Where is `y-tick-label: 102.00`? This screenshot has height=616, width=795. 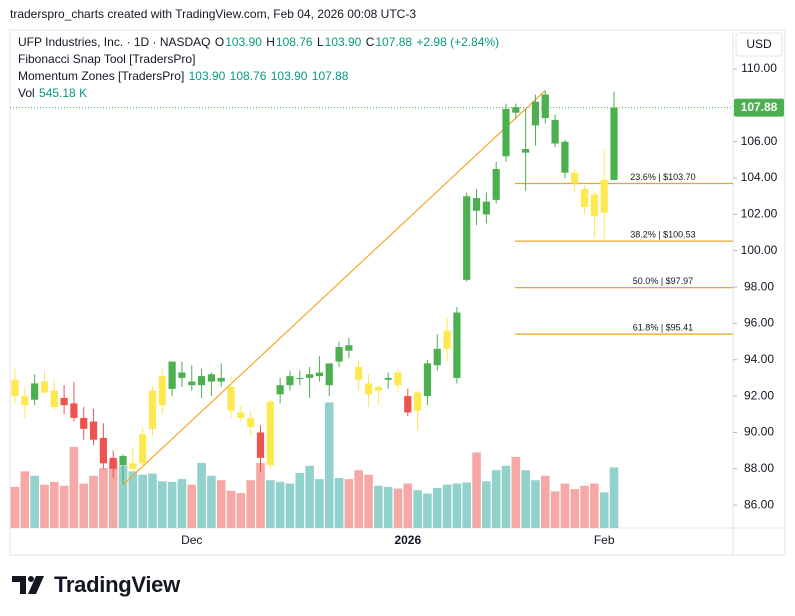 y-tick-label: 102.00 is located at coordinates (759, 214).